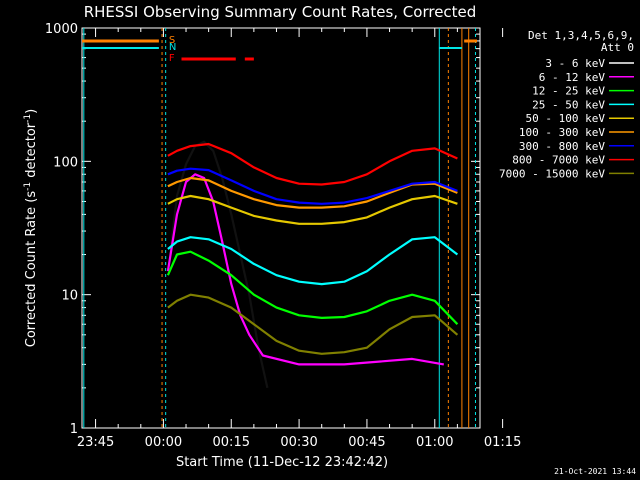  Describe the element at coordinates (552, 173) in the screenshot. I see `legend-label-8: 7000 - 15000 keV` at that location.